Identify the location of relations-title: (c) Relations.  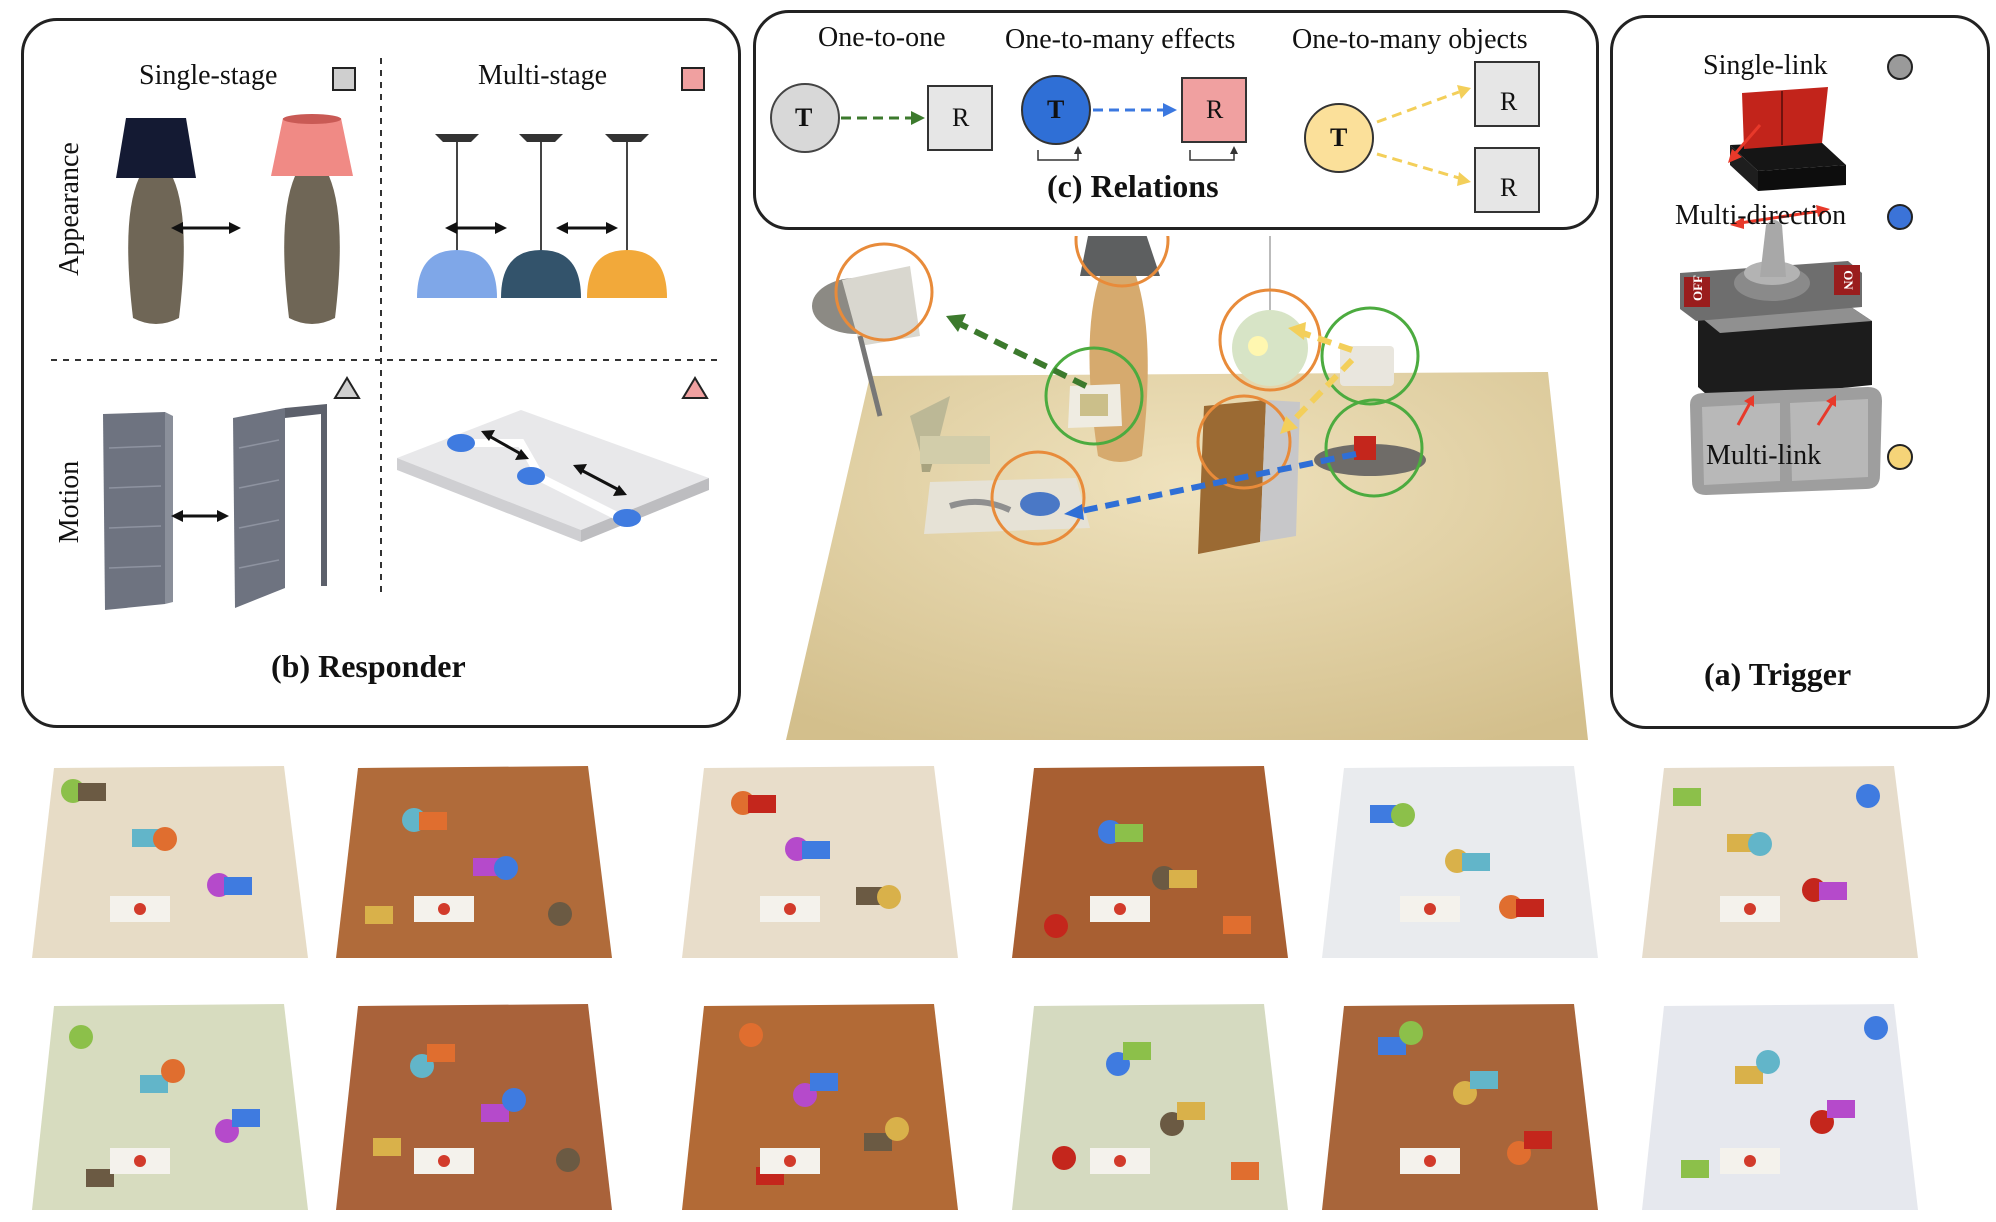
(1133, 186).